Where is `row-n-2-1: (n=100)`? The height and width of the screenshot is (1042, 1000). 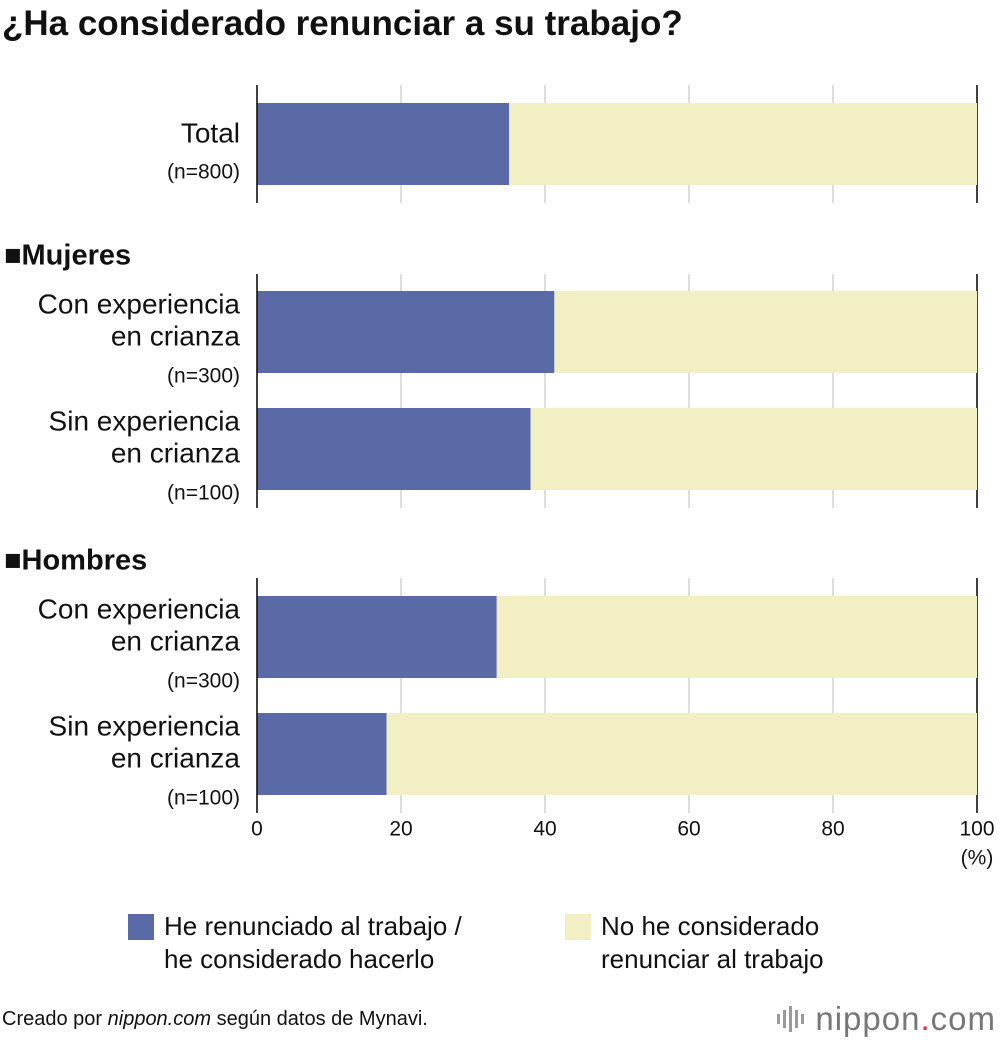 row-n-2-1: (n=100) is located at coordinates (203, 798).